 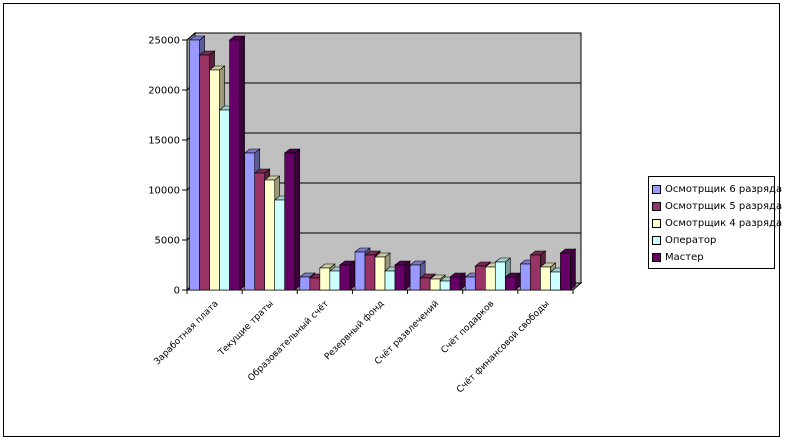 I want to click on legend-item: Оператор, so click(x=713, y=240).